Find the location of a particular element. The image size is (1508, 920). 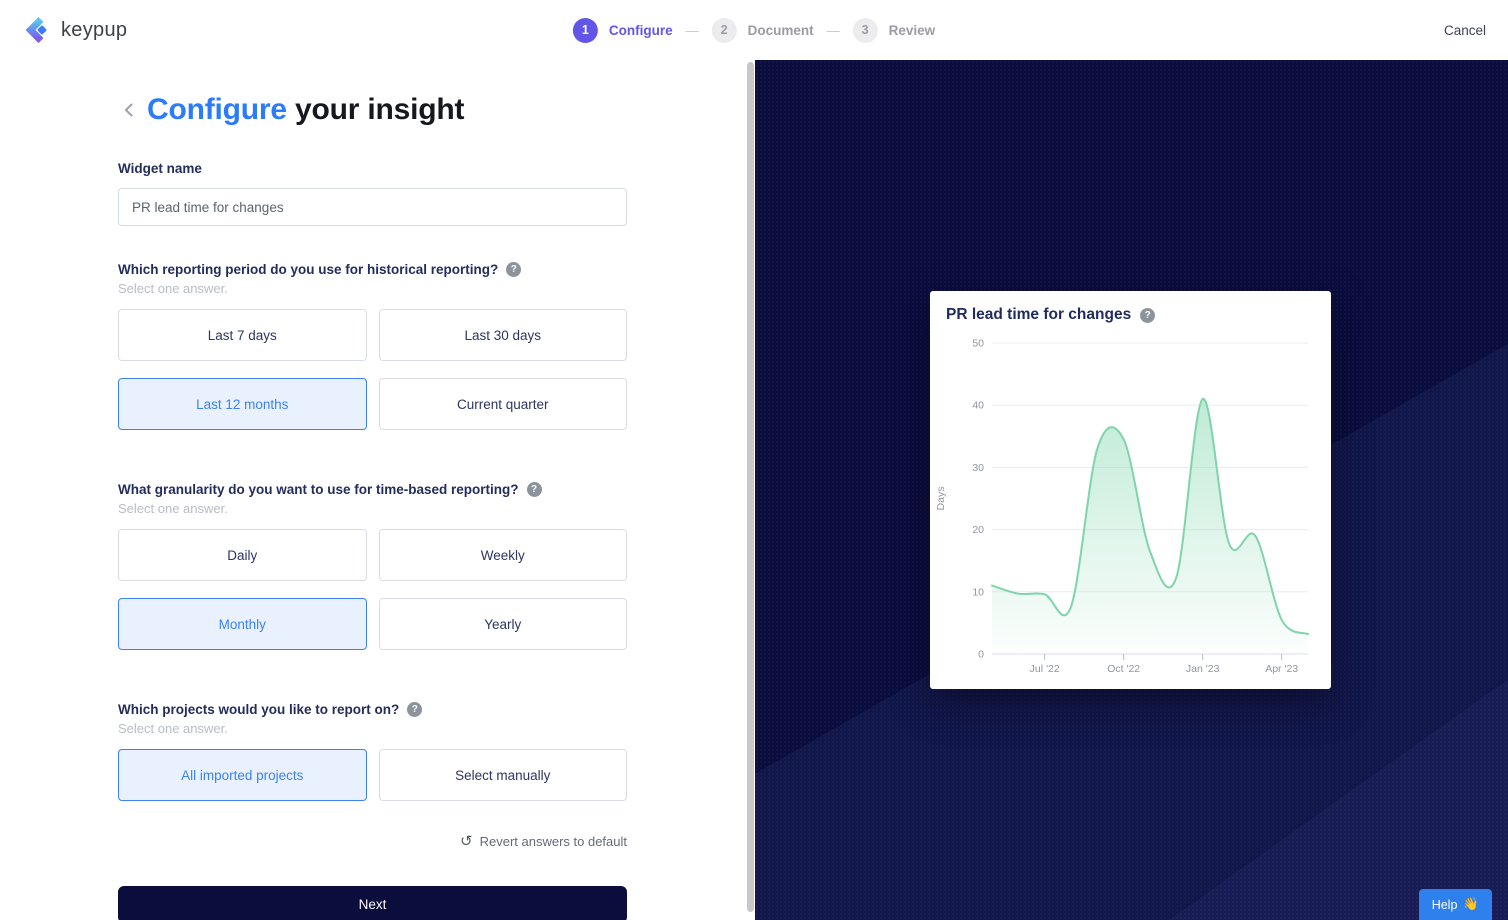

wizard-stepper: 1 Configure — 2 Document — 3 Review is located at coordinates (754, 30).